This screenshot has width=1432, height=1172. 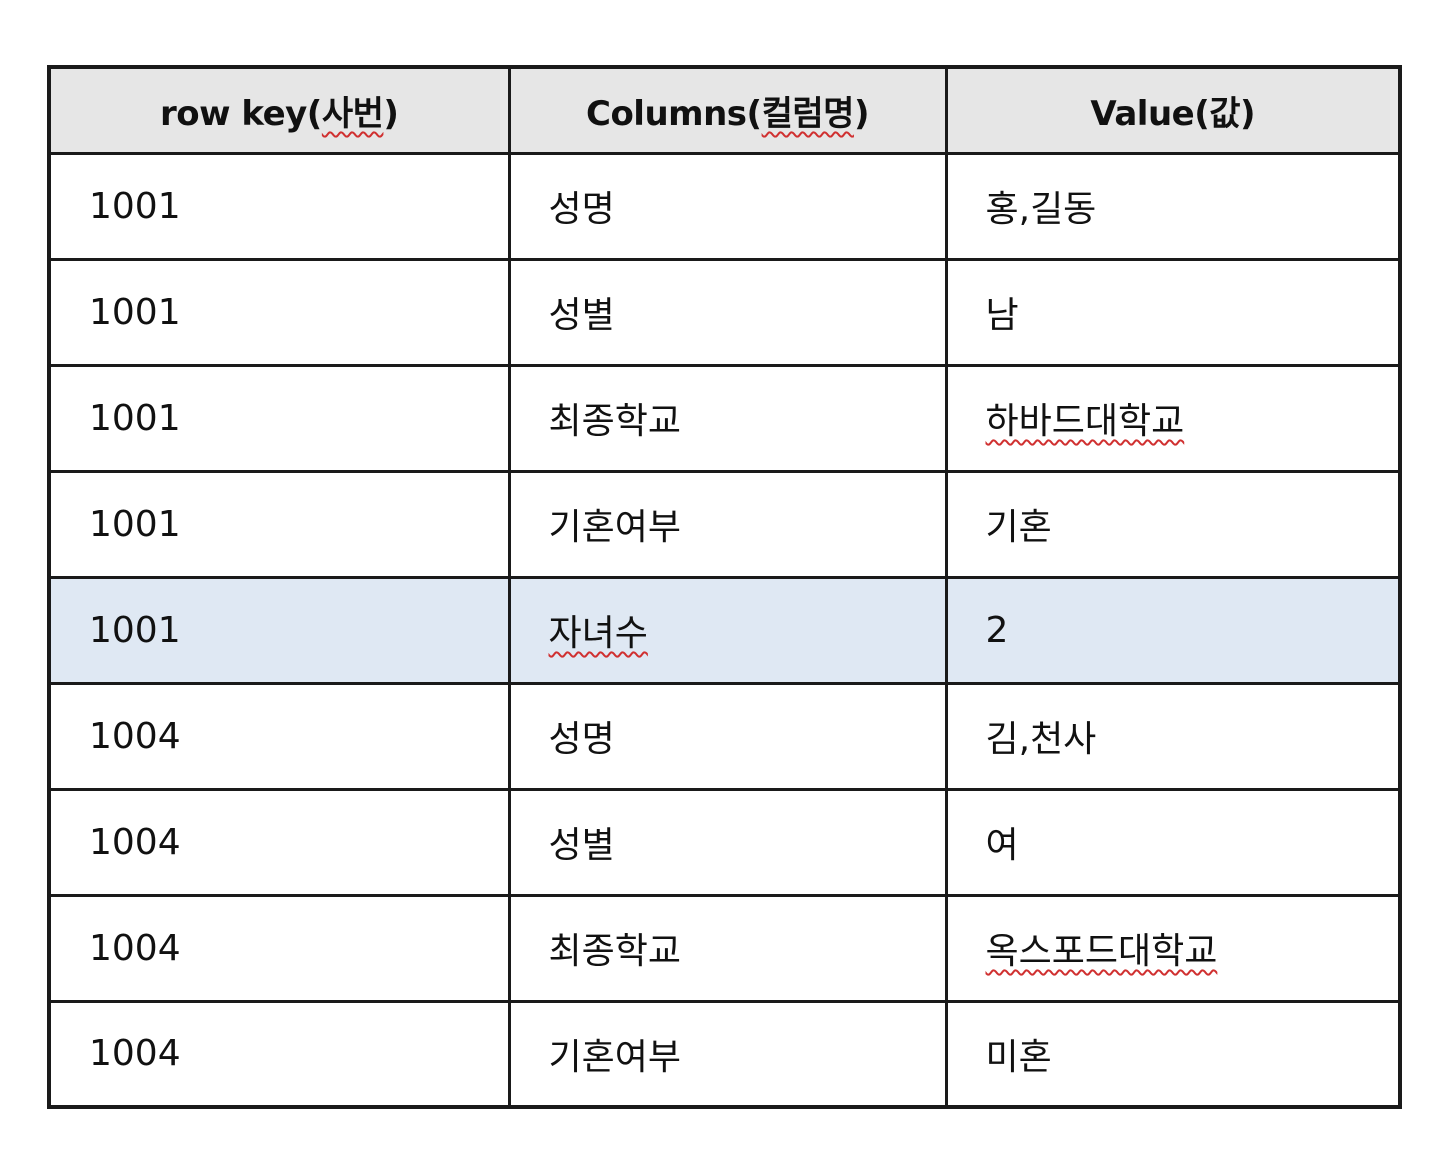 What do you see at coordinates (1041, 209) in the screenshot?
I see `value-cell-text: 홍,길동` at bounding box center [1041, 209].